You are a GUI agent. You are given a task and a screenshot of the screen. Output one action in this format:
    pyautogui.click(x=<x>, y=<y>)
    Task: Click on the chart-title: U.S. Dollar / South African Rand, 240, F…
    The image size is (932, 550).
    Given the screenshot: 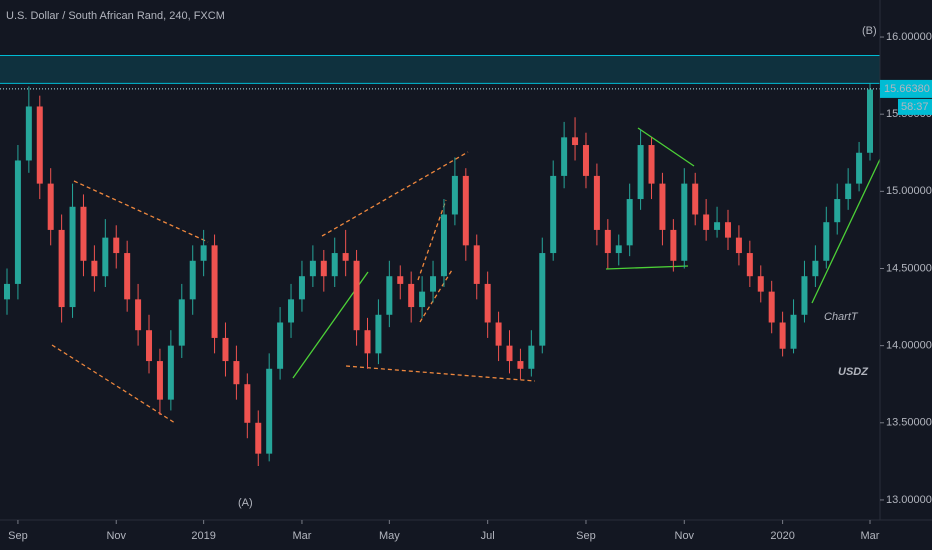 What is the action you would take?
    pyautogui.click(x=115, y=16)
    